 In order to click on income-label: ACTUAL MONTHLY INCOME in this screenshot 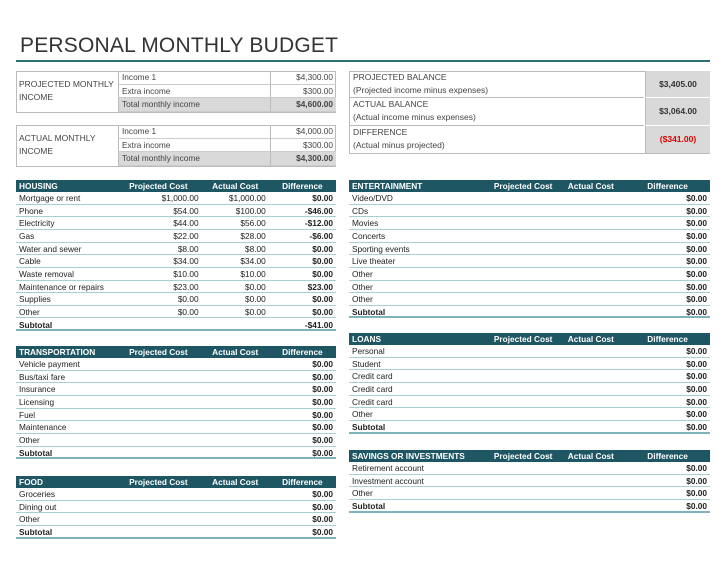, I will do `click(57, 144)`.